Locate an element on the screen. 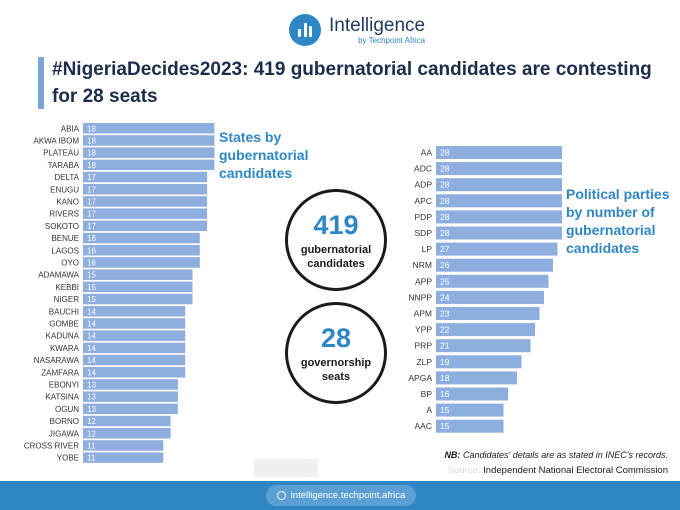 The image size is (680, 510). candidates-label: gubernatorial candidates is located at coordinates (336, 256).